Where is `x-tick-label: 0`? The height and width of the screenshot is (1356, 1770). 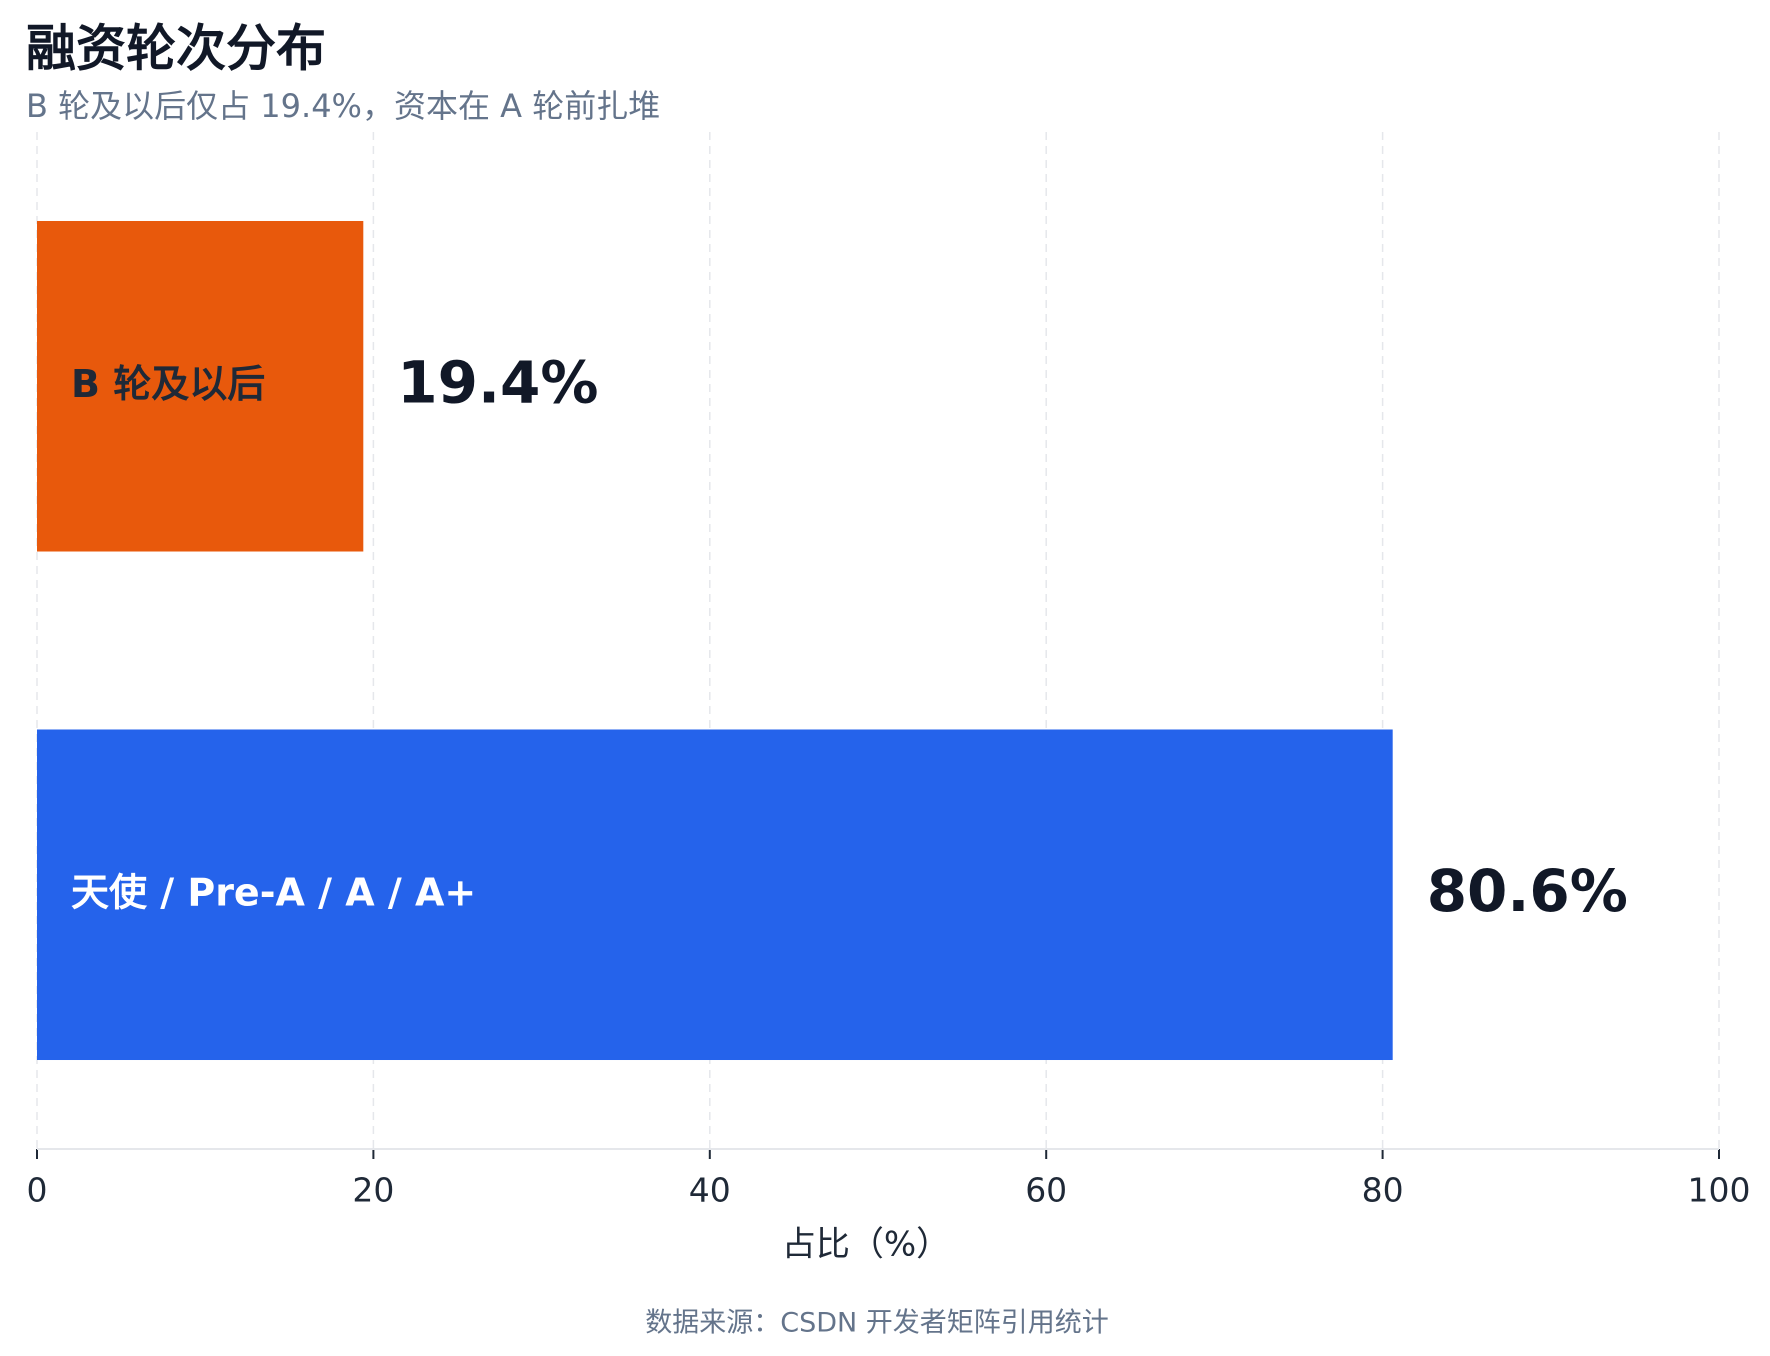
x-tick-label: 0 is located at coordinates (37, 1190).